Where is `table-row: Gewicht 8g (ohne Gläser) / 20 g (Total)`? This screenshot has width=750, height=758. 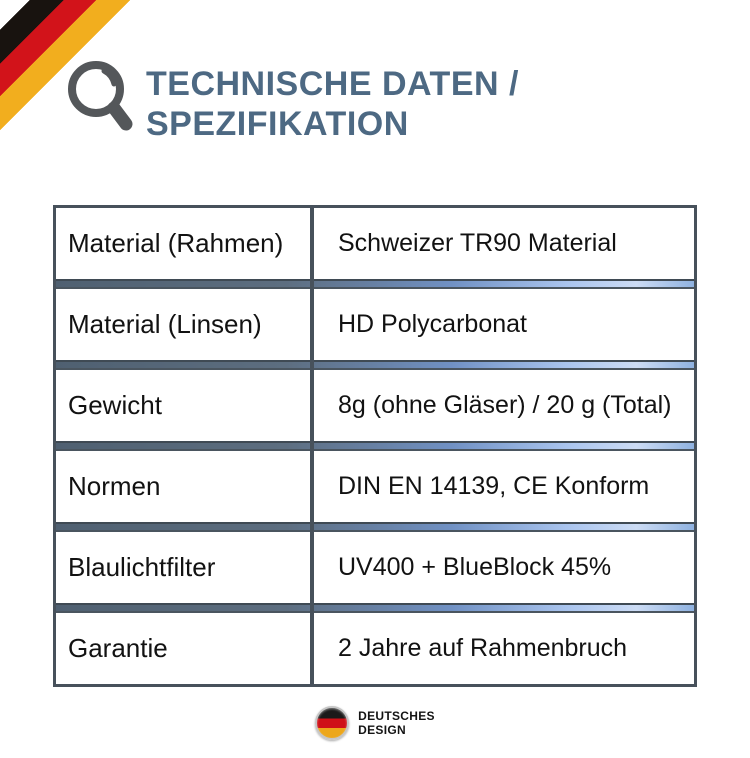
table-row: Gewicht 8g (ohne Gläser) / 20 g (Total) is located at coordinates (375, 405).